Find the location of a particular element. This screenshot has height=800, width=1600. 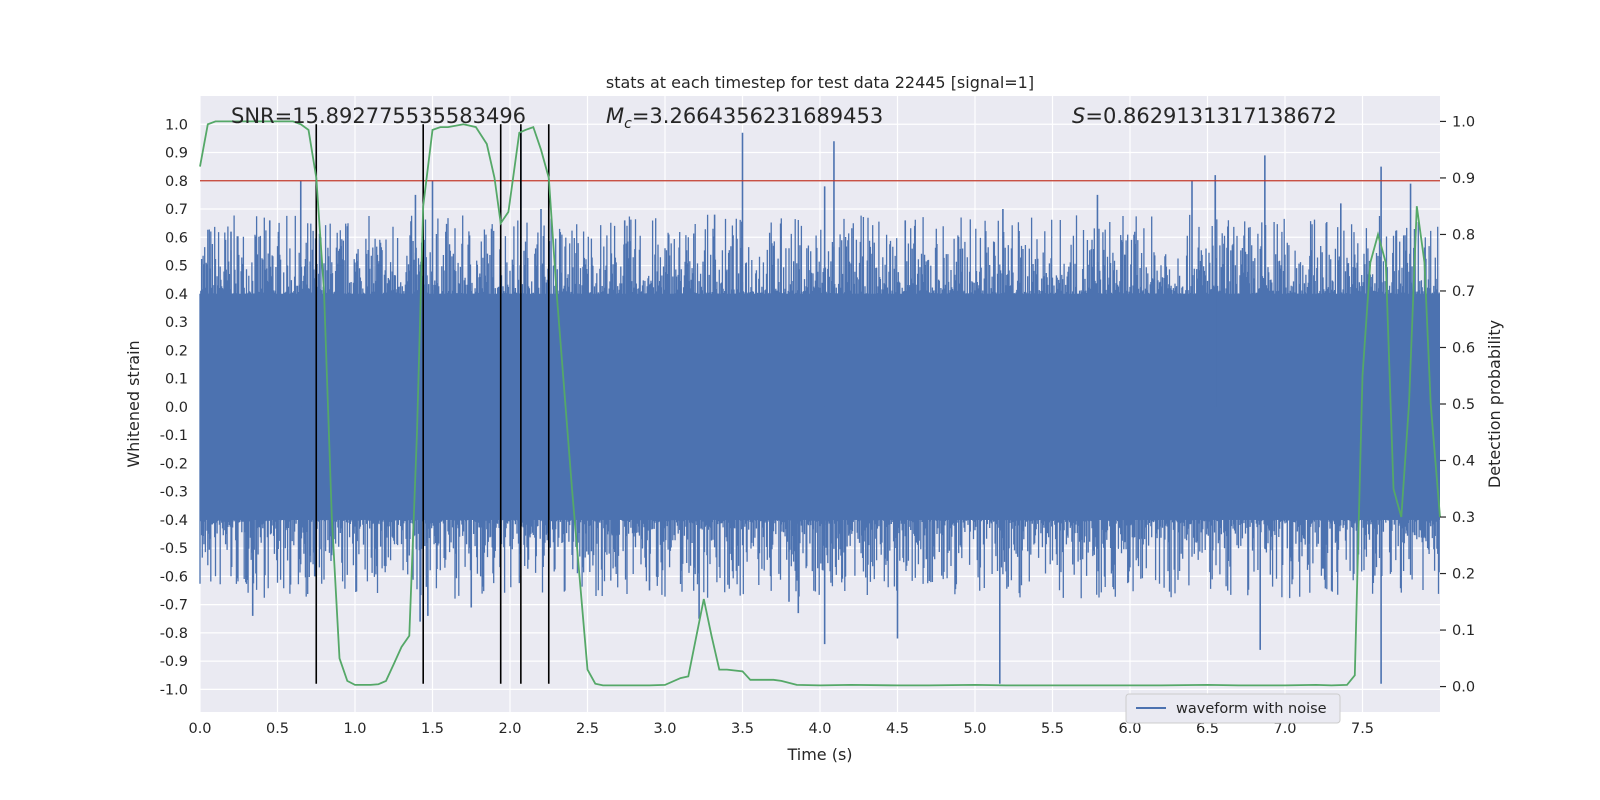

x-tick-label: 1.5 is located at coordinates (432, 729).